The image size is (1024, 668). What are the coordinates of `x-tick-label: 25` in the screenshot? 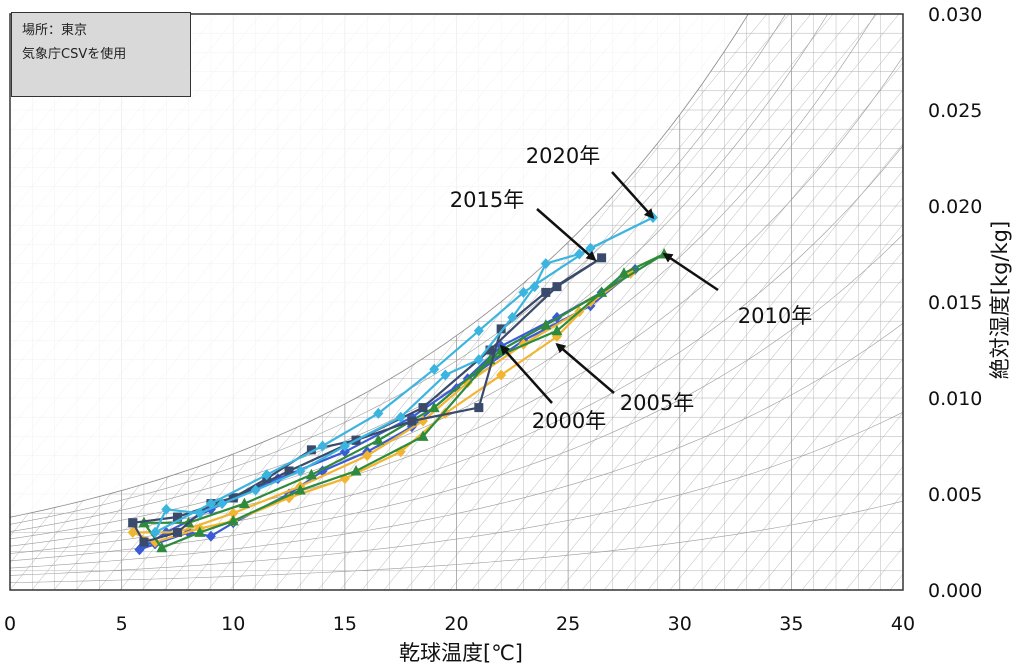 It's located at (568, 624).